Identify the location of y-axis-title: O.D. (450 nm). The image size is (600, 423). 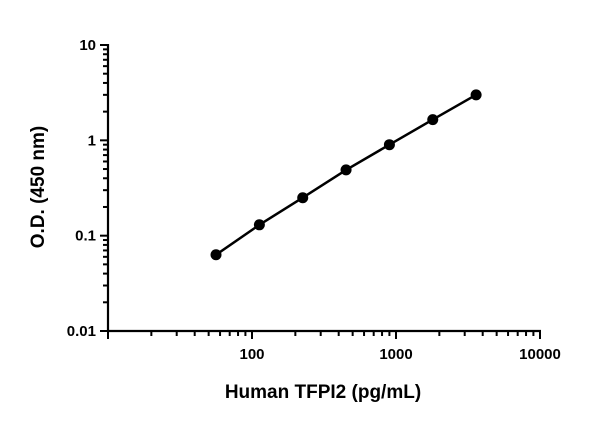
(38, 187).